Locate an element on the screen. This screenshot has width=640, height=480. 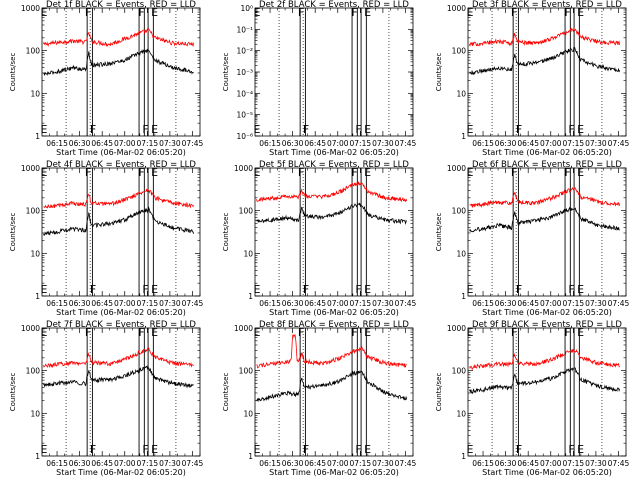
marker-e-top-right: E is located at coordinates (367, 12).